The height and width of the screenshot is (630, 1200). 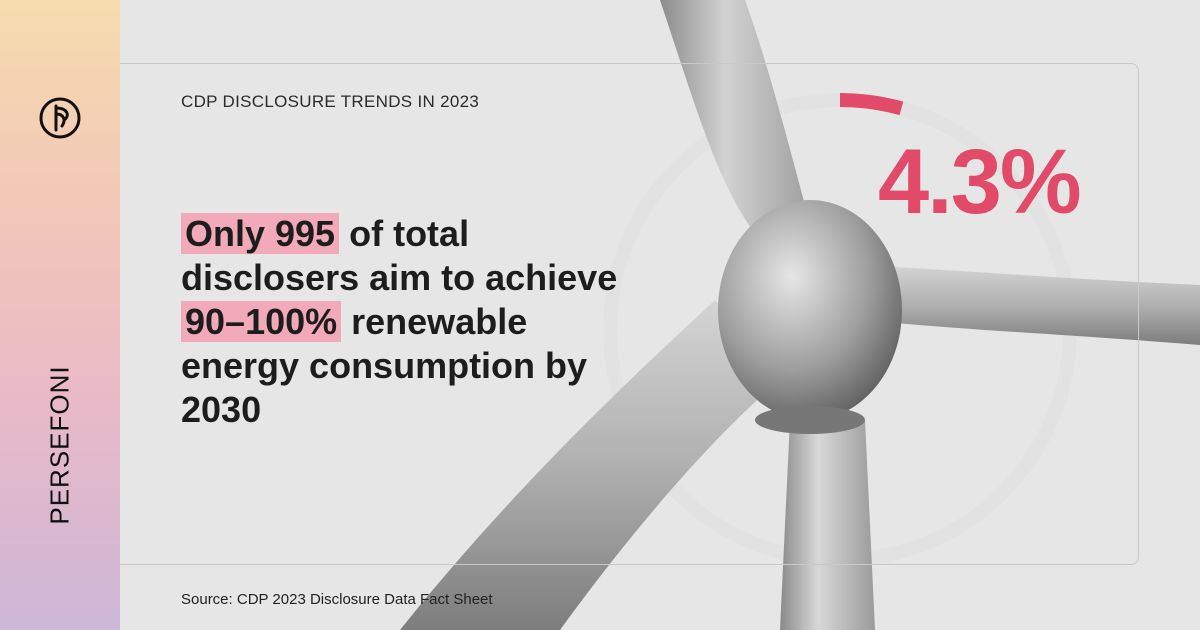 What do you see at coordinates (732, 120) in the screenshot?
I see `turbine-blade-top` at bounding box center [732, 120].